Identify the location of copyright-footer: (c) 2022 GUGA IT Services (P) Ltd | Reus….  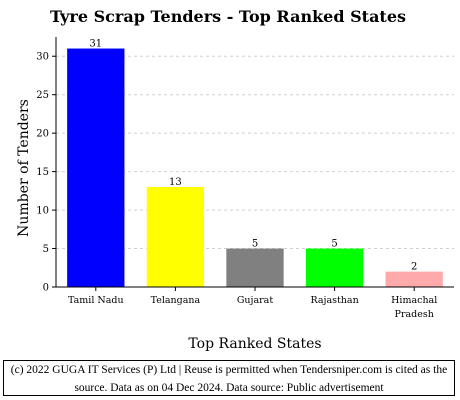
(229, 378).